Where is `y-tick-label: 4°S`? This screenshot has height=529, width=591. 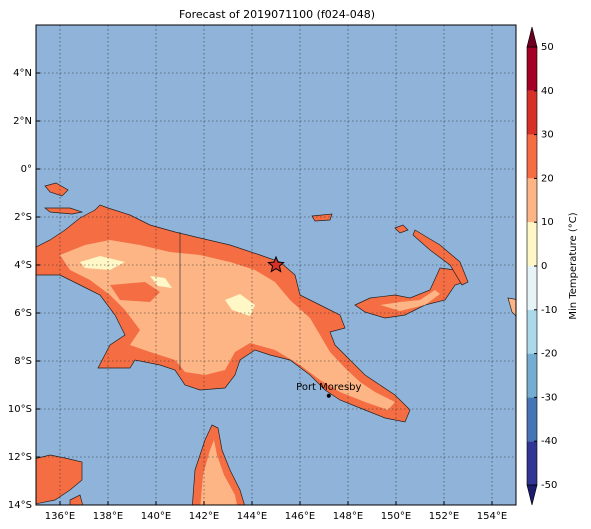
y-tick-label: 4°S is located at coordinates (23, 265).